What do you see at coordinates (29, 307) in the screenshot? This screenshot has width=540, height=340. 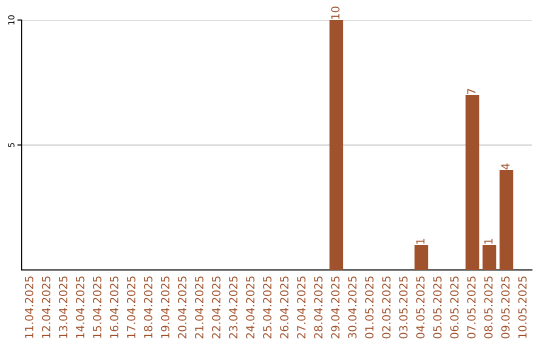 I see `x-tick-label: 11.04.2025` at bounding box center [29, 307].